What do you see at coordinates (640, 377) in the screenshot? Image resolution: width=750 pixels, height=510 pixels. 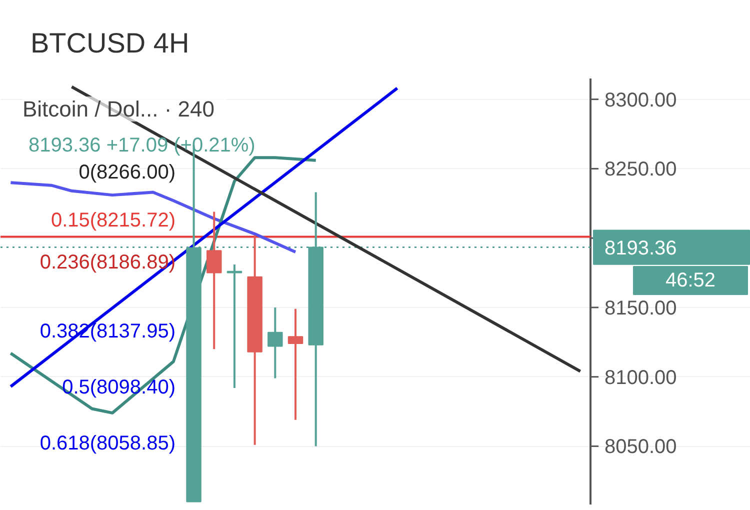 I see `y-tick-label: 8100.00` at bounding box center [640, 377].